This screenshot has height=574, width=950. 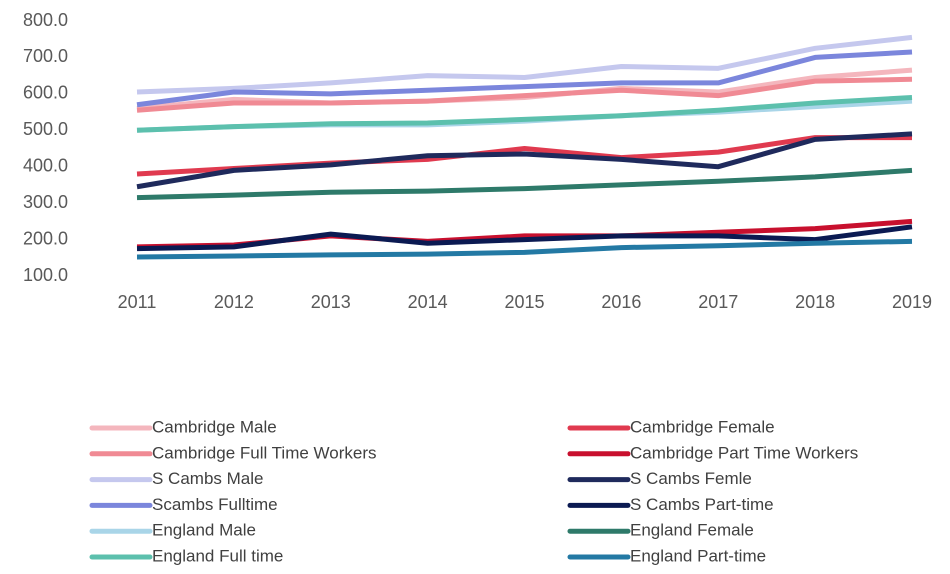 I want to click on legend-label: Cambridge Full Time Workers, so click(x=264, y=452).